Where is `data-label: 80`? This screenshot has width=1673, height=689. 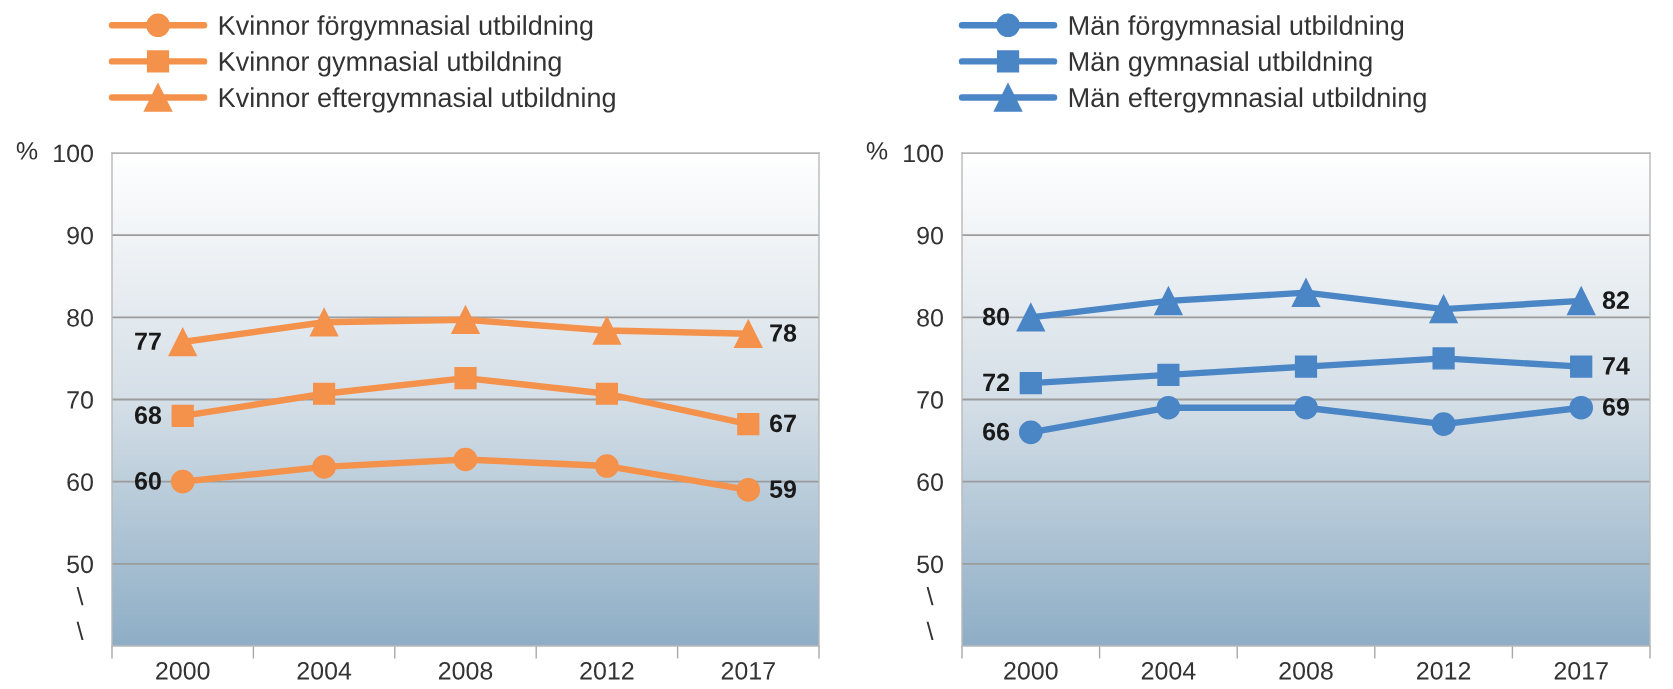 data-label: 80 is located at coordinates (995, 316).